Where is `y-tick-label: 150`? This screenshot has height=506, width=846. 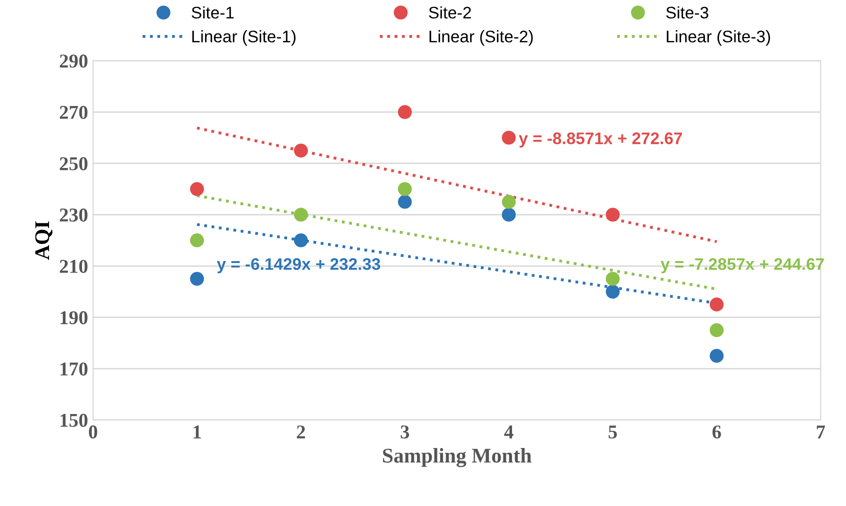
y-tick-label: 150 is located at coordinates (74, 420).